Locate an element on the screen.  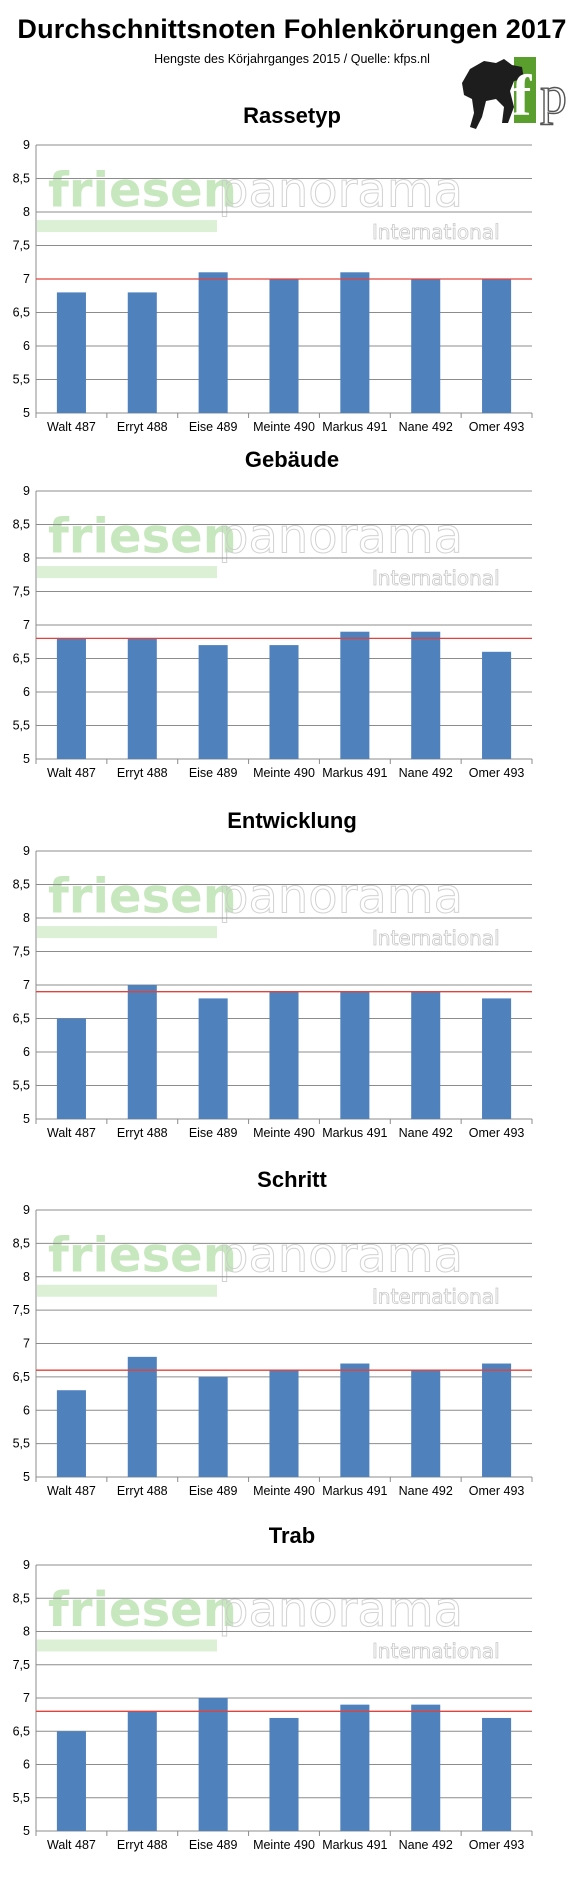
chart-title: Entwicklung is located at coordinates (292, 820).